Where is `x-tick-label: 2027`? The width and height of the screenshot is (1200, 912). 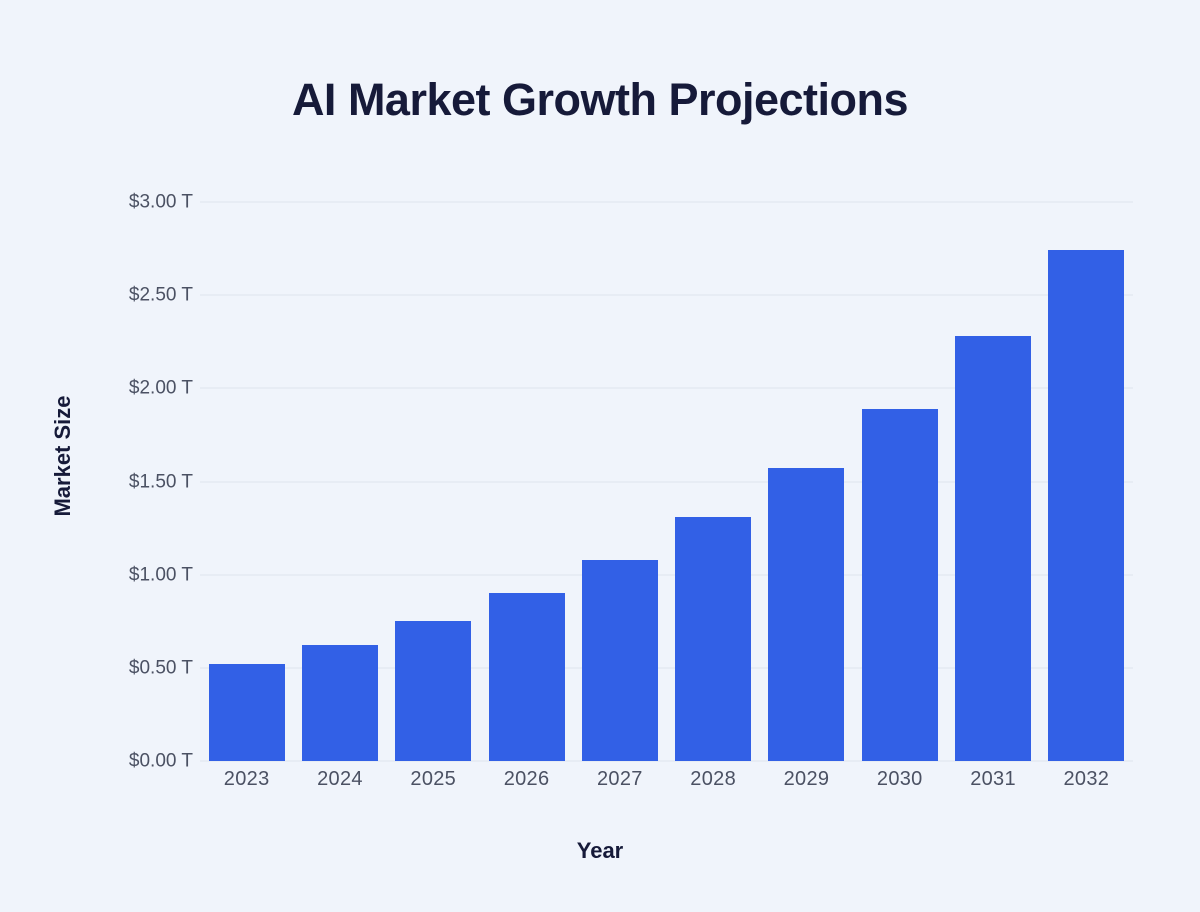
x-tick-label: 2027 is located at coordinates (619, 779).